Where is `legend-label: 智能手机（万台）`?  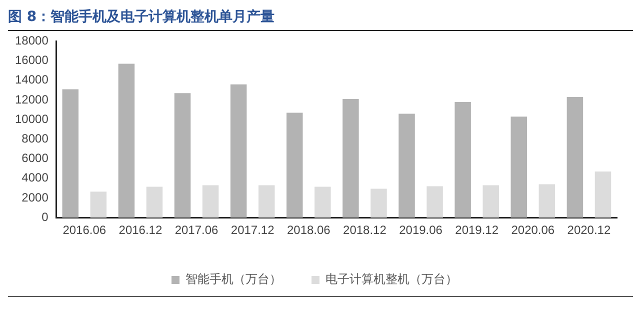 legend-label: 智能手机（万台） is located at coordinates (234, 279).